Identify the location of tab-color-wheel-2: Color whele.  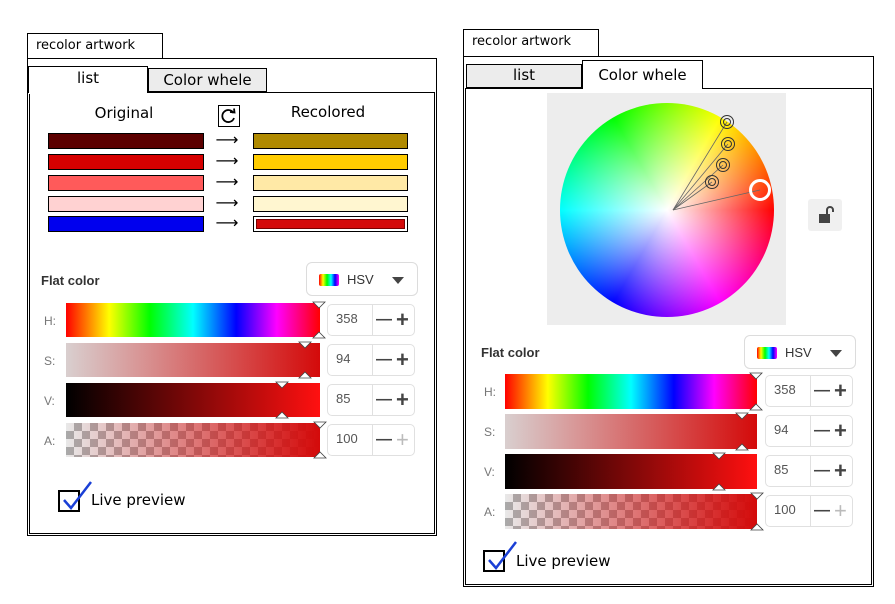
(642, 74).